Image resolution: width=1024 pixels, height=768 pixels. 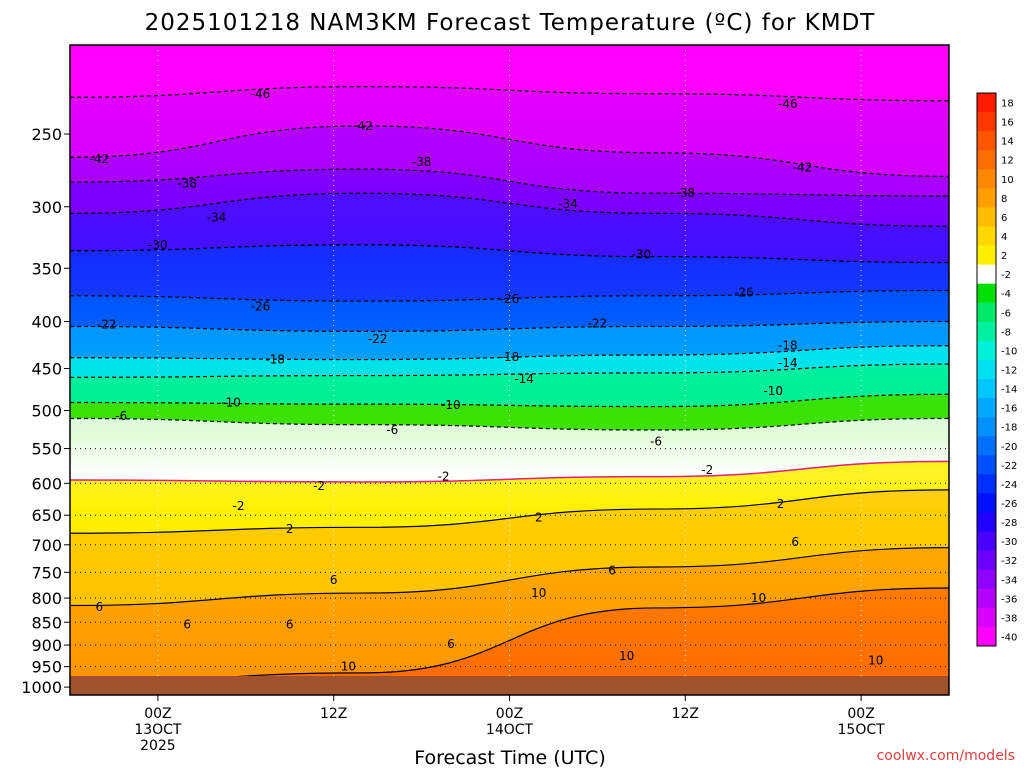 I want to click on x-tick-label: 13OCT, so click(x=158, y=730).